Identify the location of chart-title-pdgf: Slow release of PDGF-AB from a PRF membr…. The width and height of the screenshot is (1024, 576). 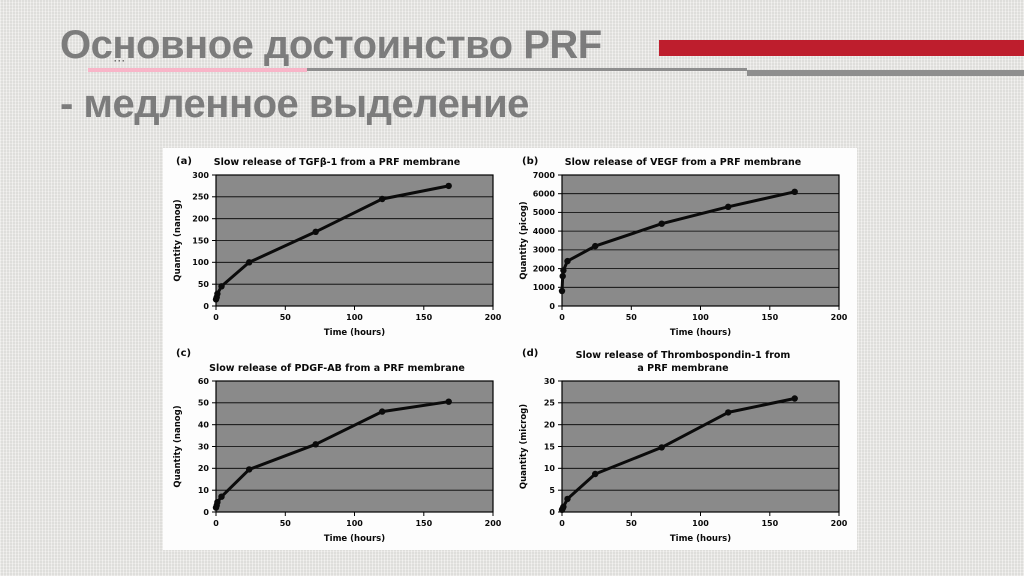
(337, 368).